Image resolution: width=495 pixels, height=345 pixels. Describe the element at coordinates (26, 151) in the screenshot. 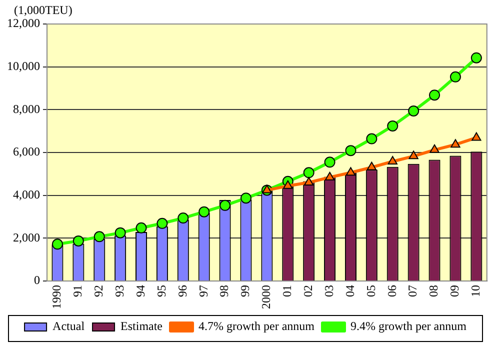

I see `y-tick-label: 6,000` at that location.